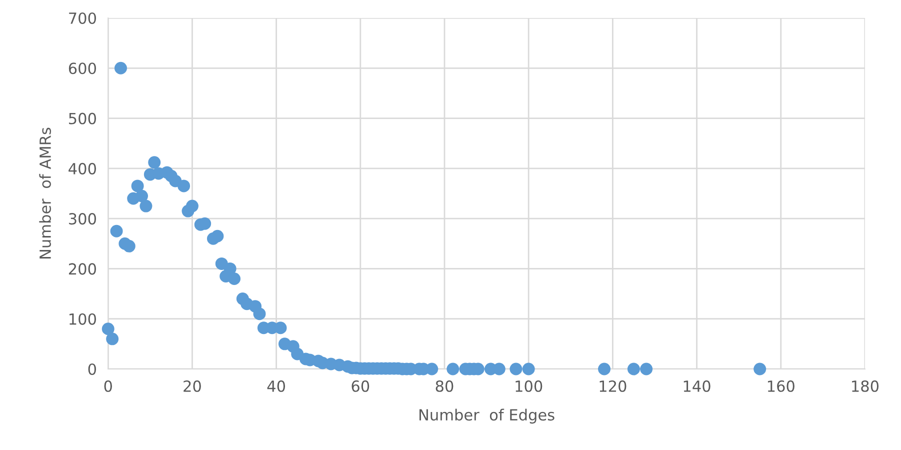  Describe the element at coordinates (82, 219) in the screenshot. I see `y-tick-label: 300` at that location.